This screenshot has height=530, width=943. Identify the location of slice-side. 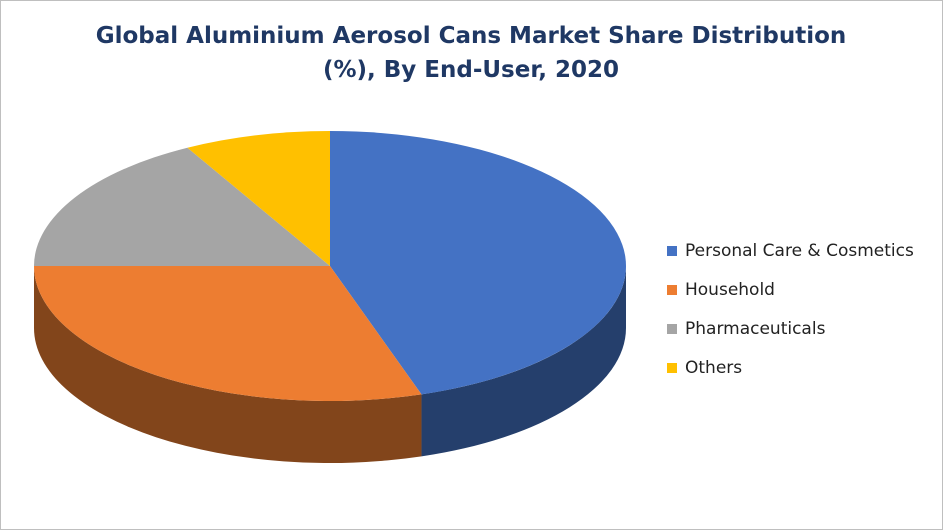
(523, 361).